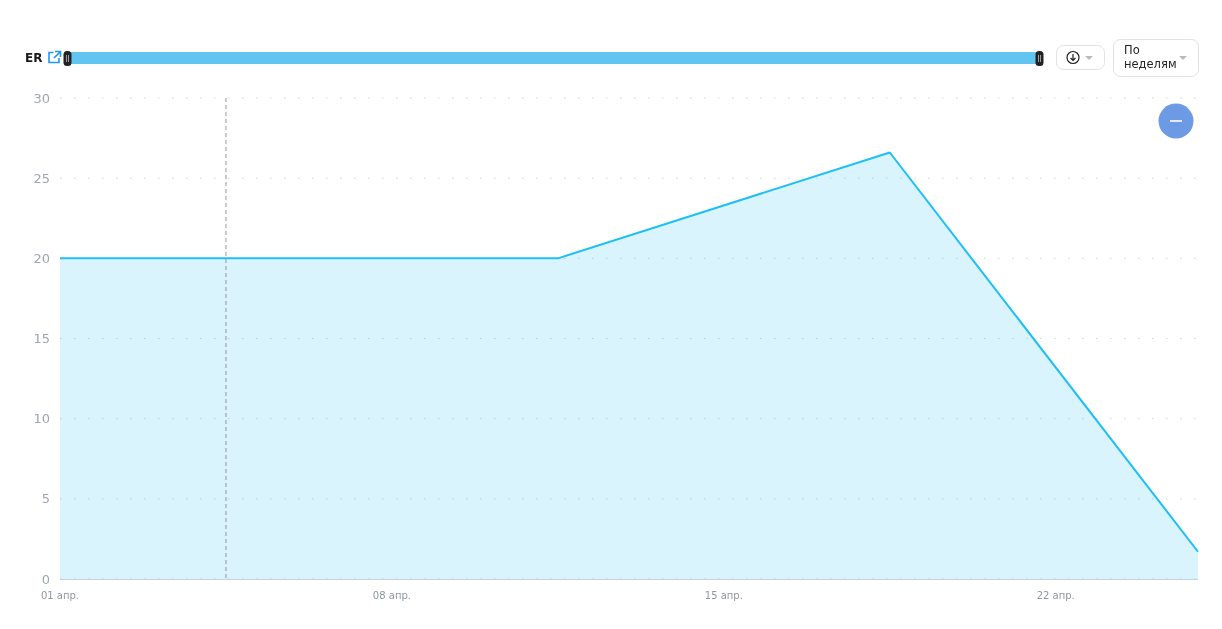 Image resolution: width=1222 pixels, height=629 pixels. I want to click on chart-title: ER, so click(34, 58).